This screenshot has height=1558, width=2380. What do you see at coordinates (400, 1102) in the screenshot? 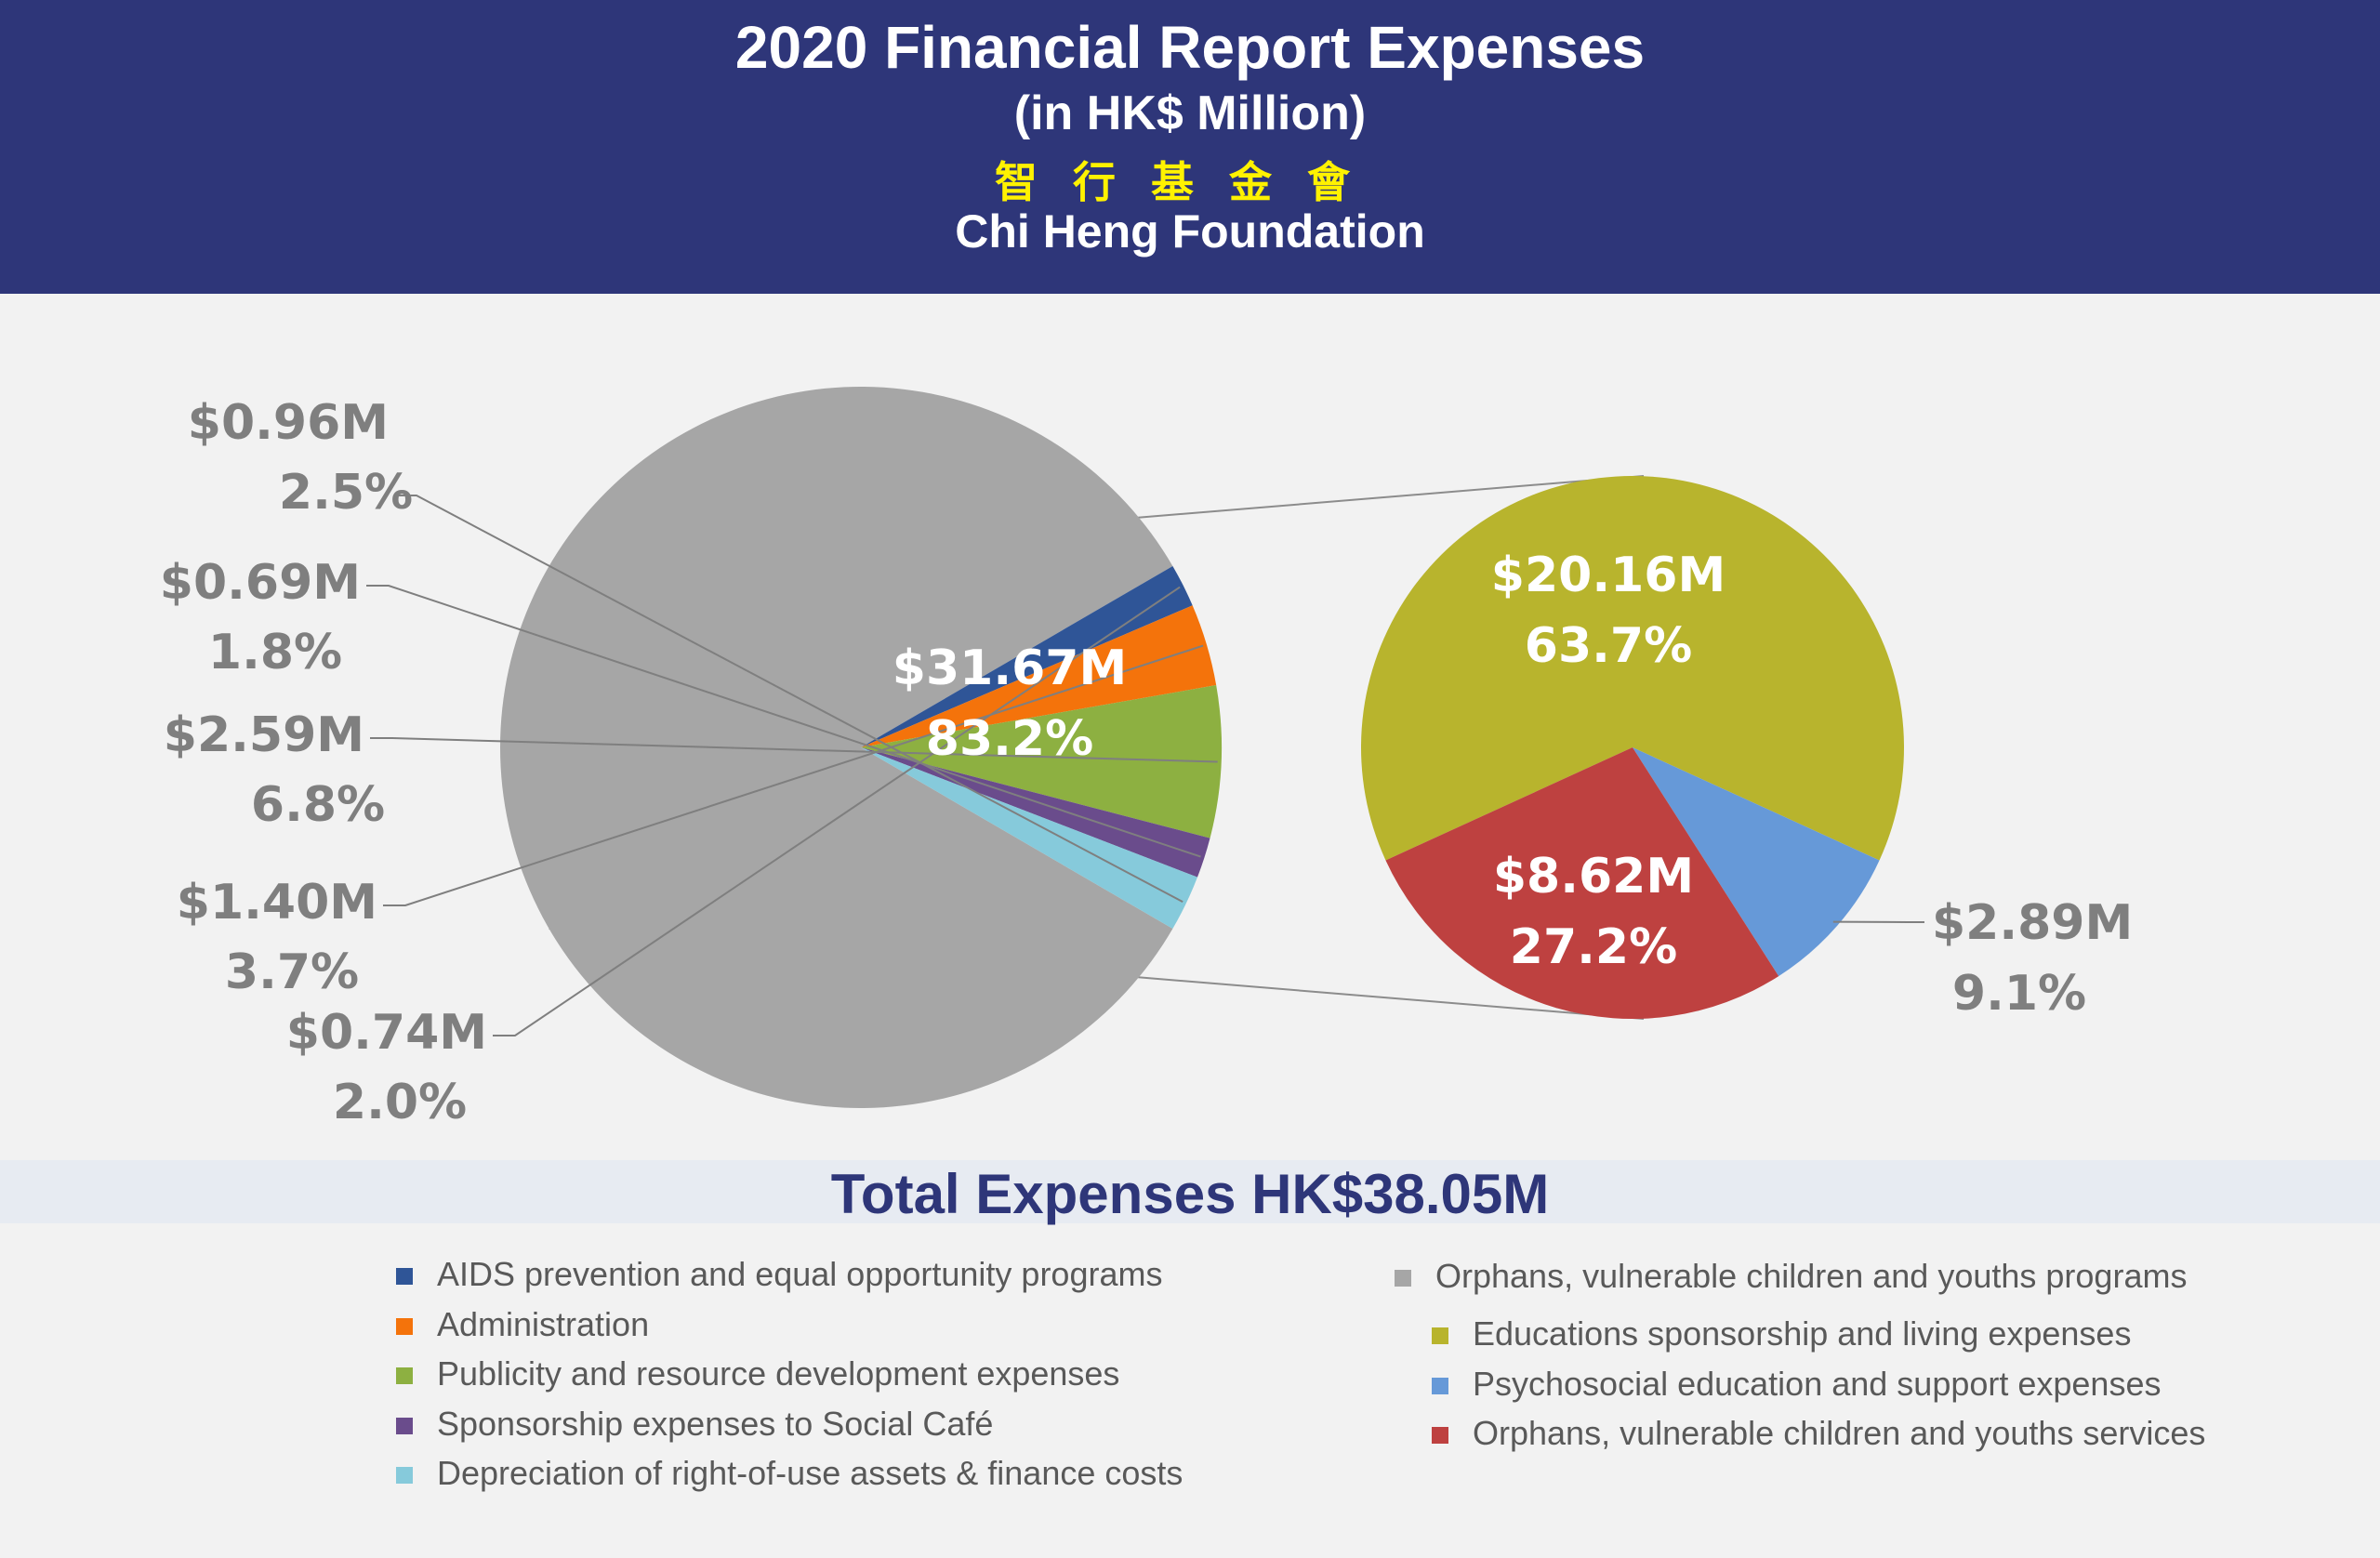
I see `label-percent-aids-prevention-and-equal-opportunity-programs: 2.0%` at bounding box center [400, 1102].